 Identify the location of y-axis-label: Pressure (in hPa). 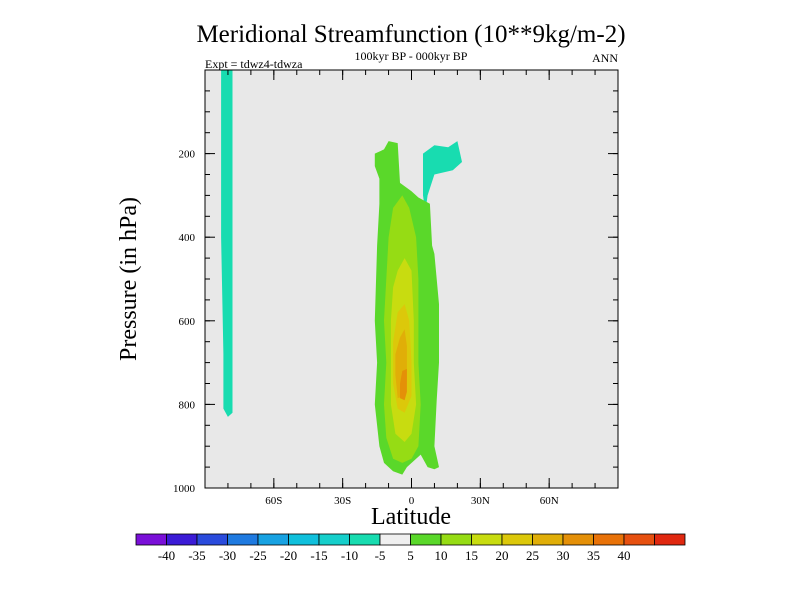
(129, 279).